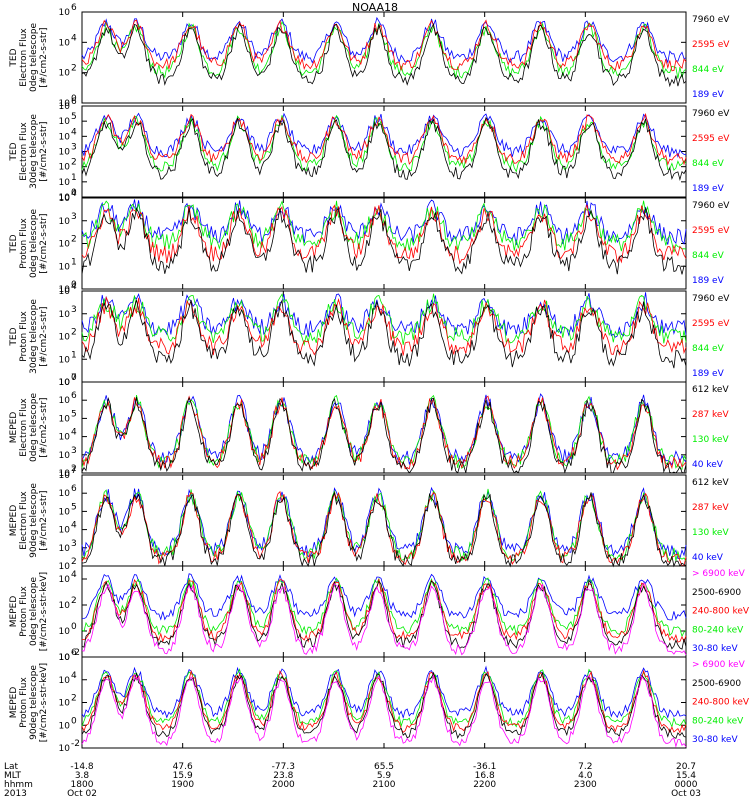  What do you see at coordinates (710, 483) in the screenshot?
I see `legend-entry: 612 keV` at bounding box center [710, 483].